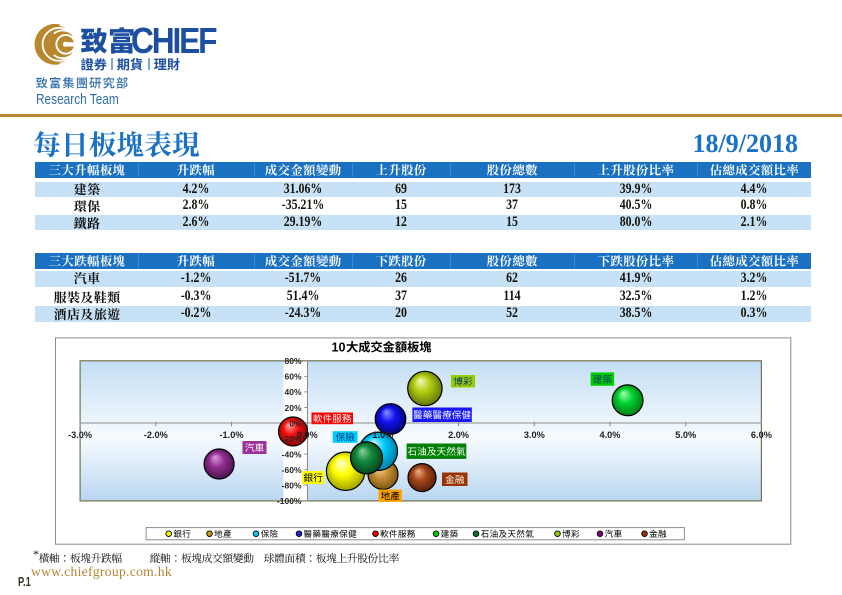 The width and height of the screenshot is (842, 595). I want to click on svg-text: 10, so click(339, 347).